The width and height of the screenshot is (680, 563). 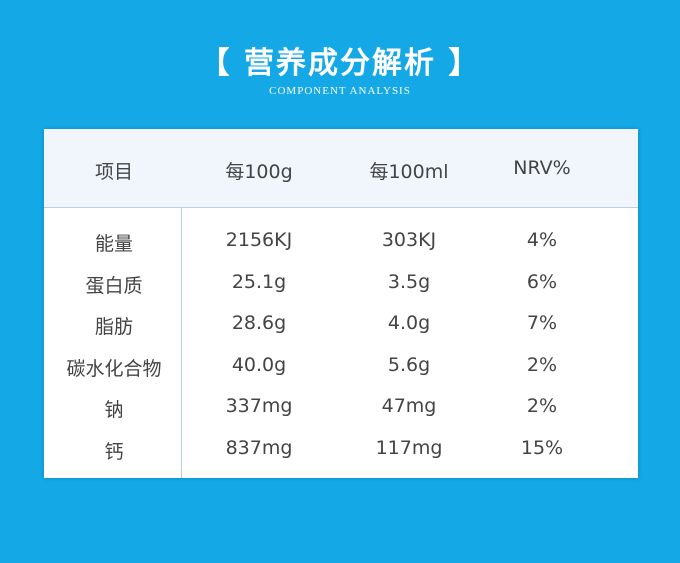 I want to click on table-cell: 2156KJ, so click(x=259, y=240).